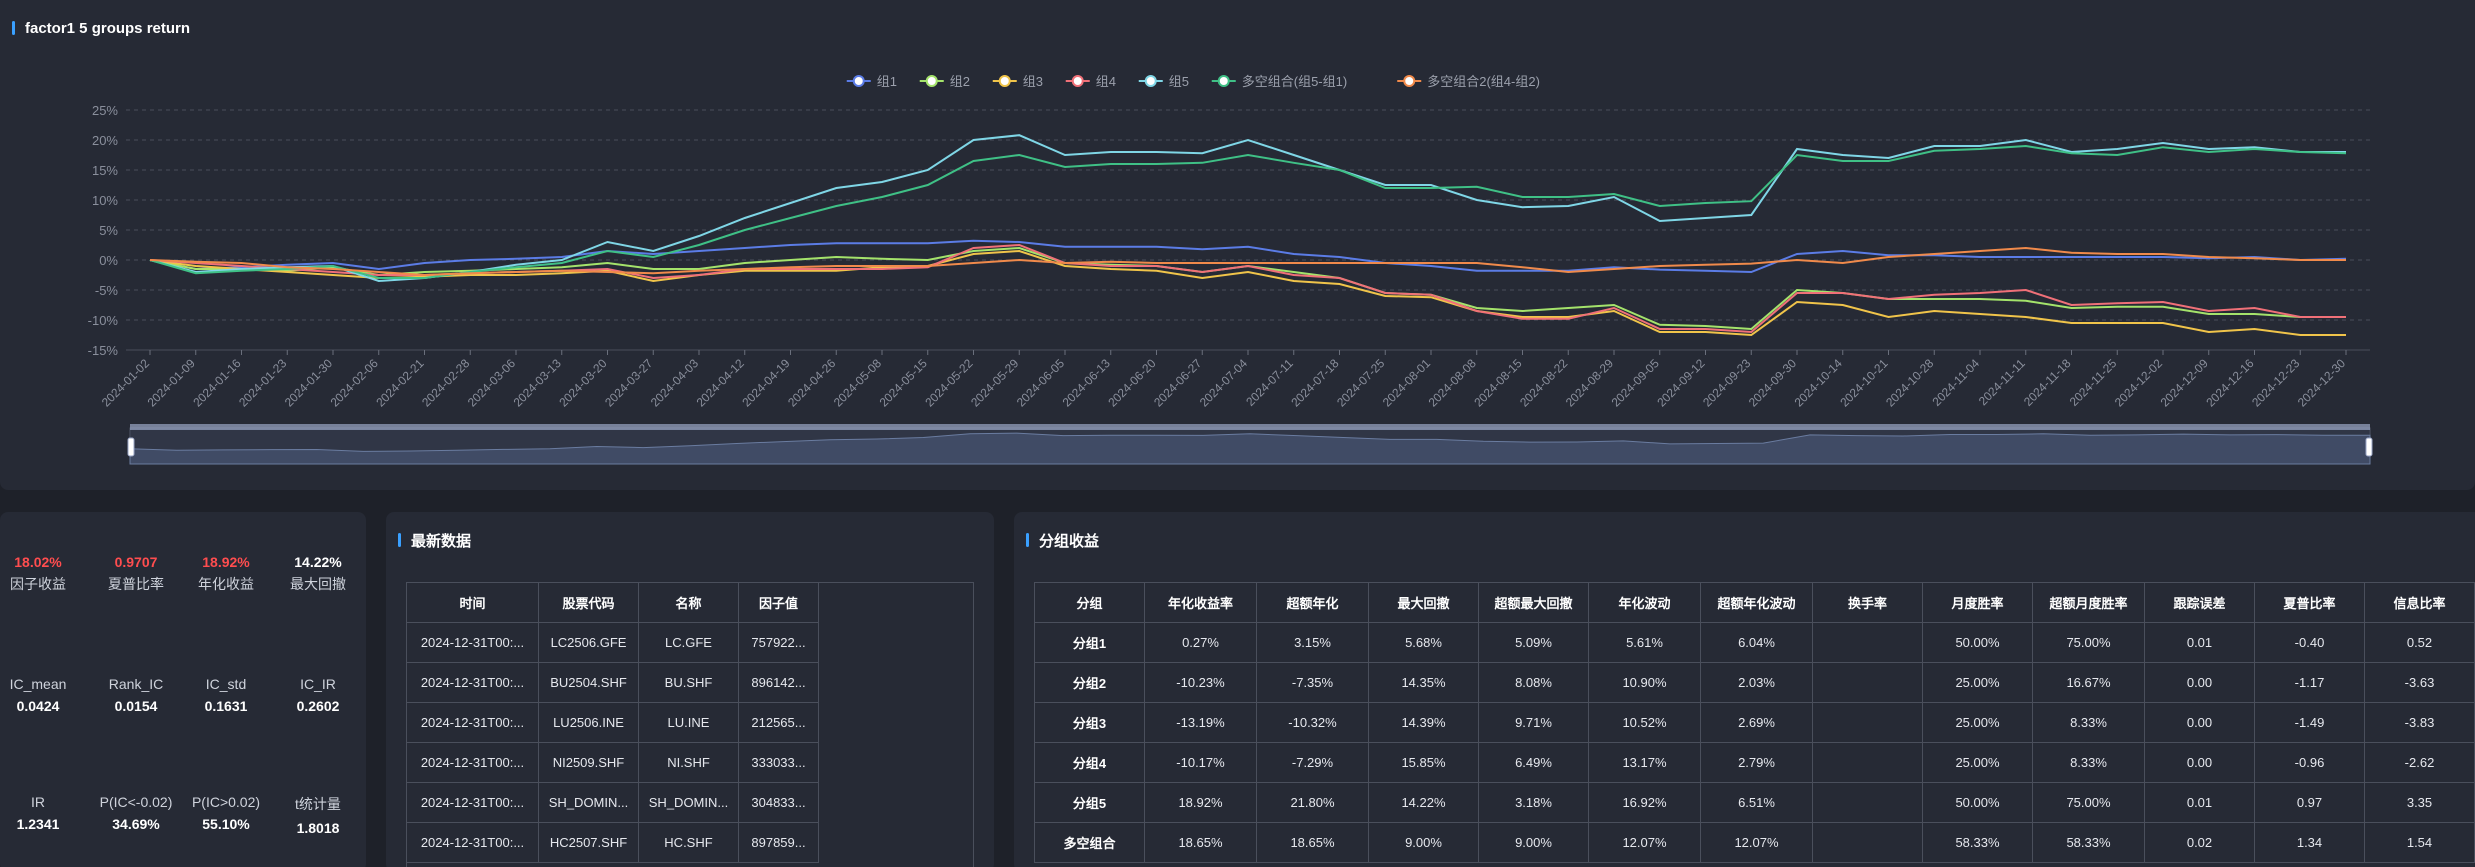  What do you see at coordinates (1423, 602) in the screenshot?
I see `column-header: 最大回撤` at bounding box center [1423, 602].